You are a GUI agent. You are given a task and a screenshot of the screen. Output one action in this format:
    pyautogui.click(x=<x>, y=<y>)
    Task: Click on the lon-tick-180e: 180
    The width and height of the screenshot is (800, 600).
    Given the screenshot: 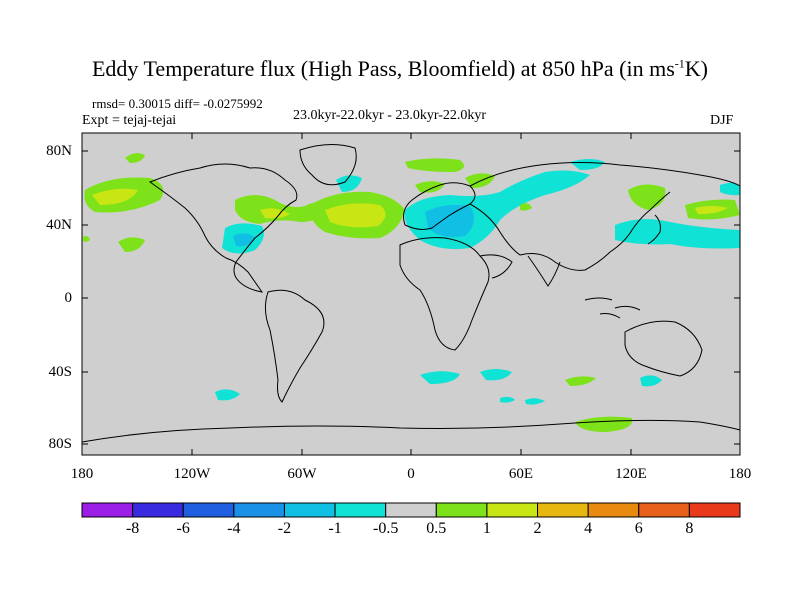 What is the action you would take?
    pyautogui.click(x=740, y=474)
    